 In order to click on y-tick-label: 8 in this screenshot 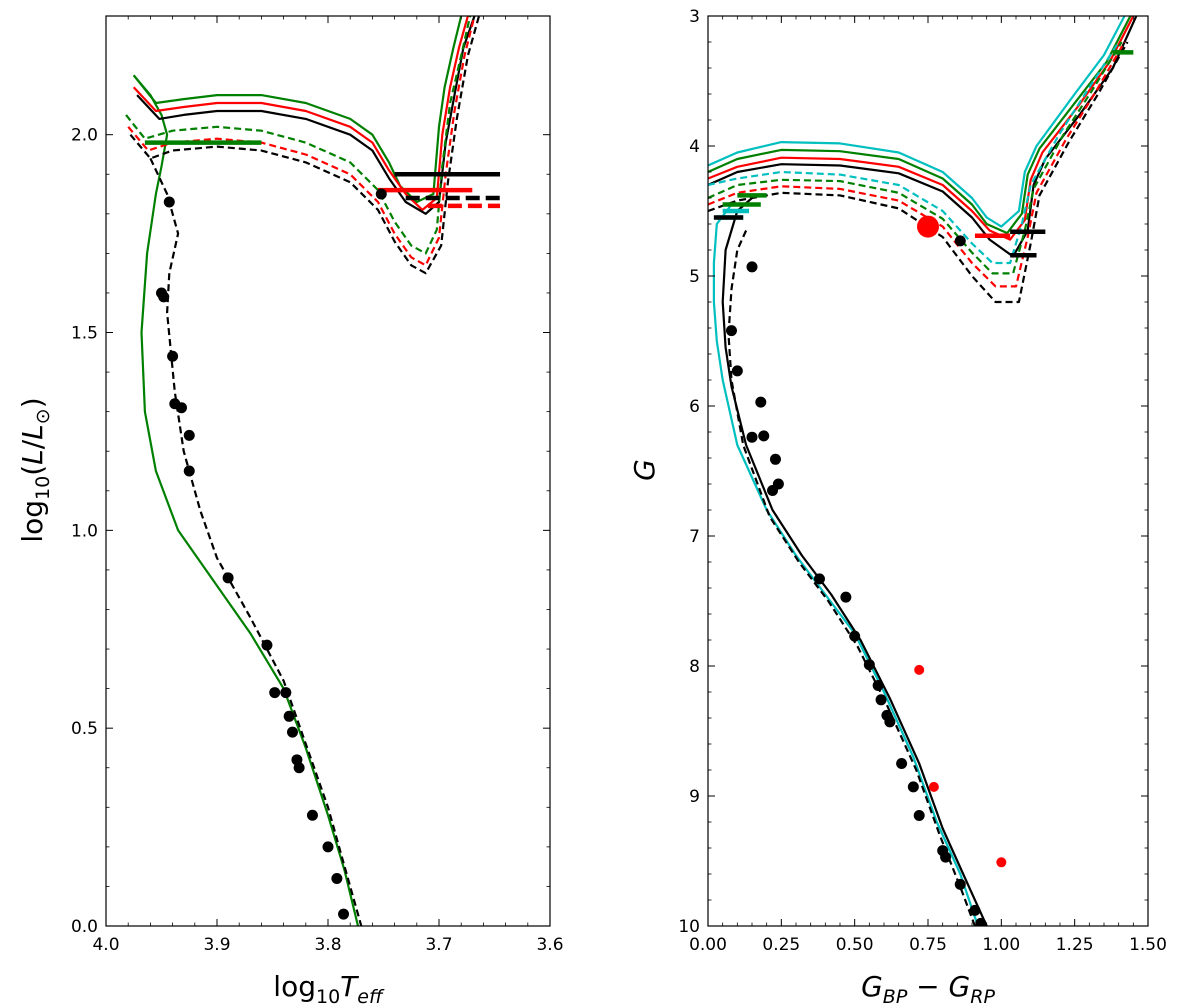, I will do `click(694, 667)`.